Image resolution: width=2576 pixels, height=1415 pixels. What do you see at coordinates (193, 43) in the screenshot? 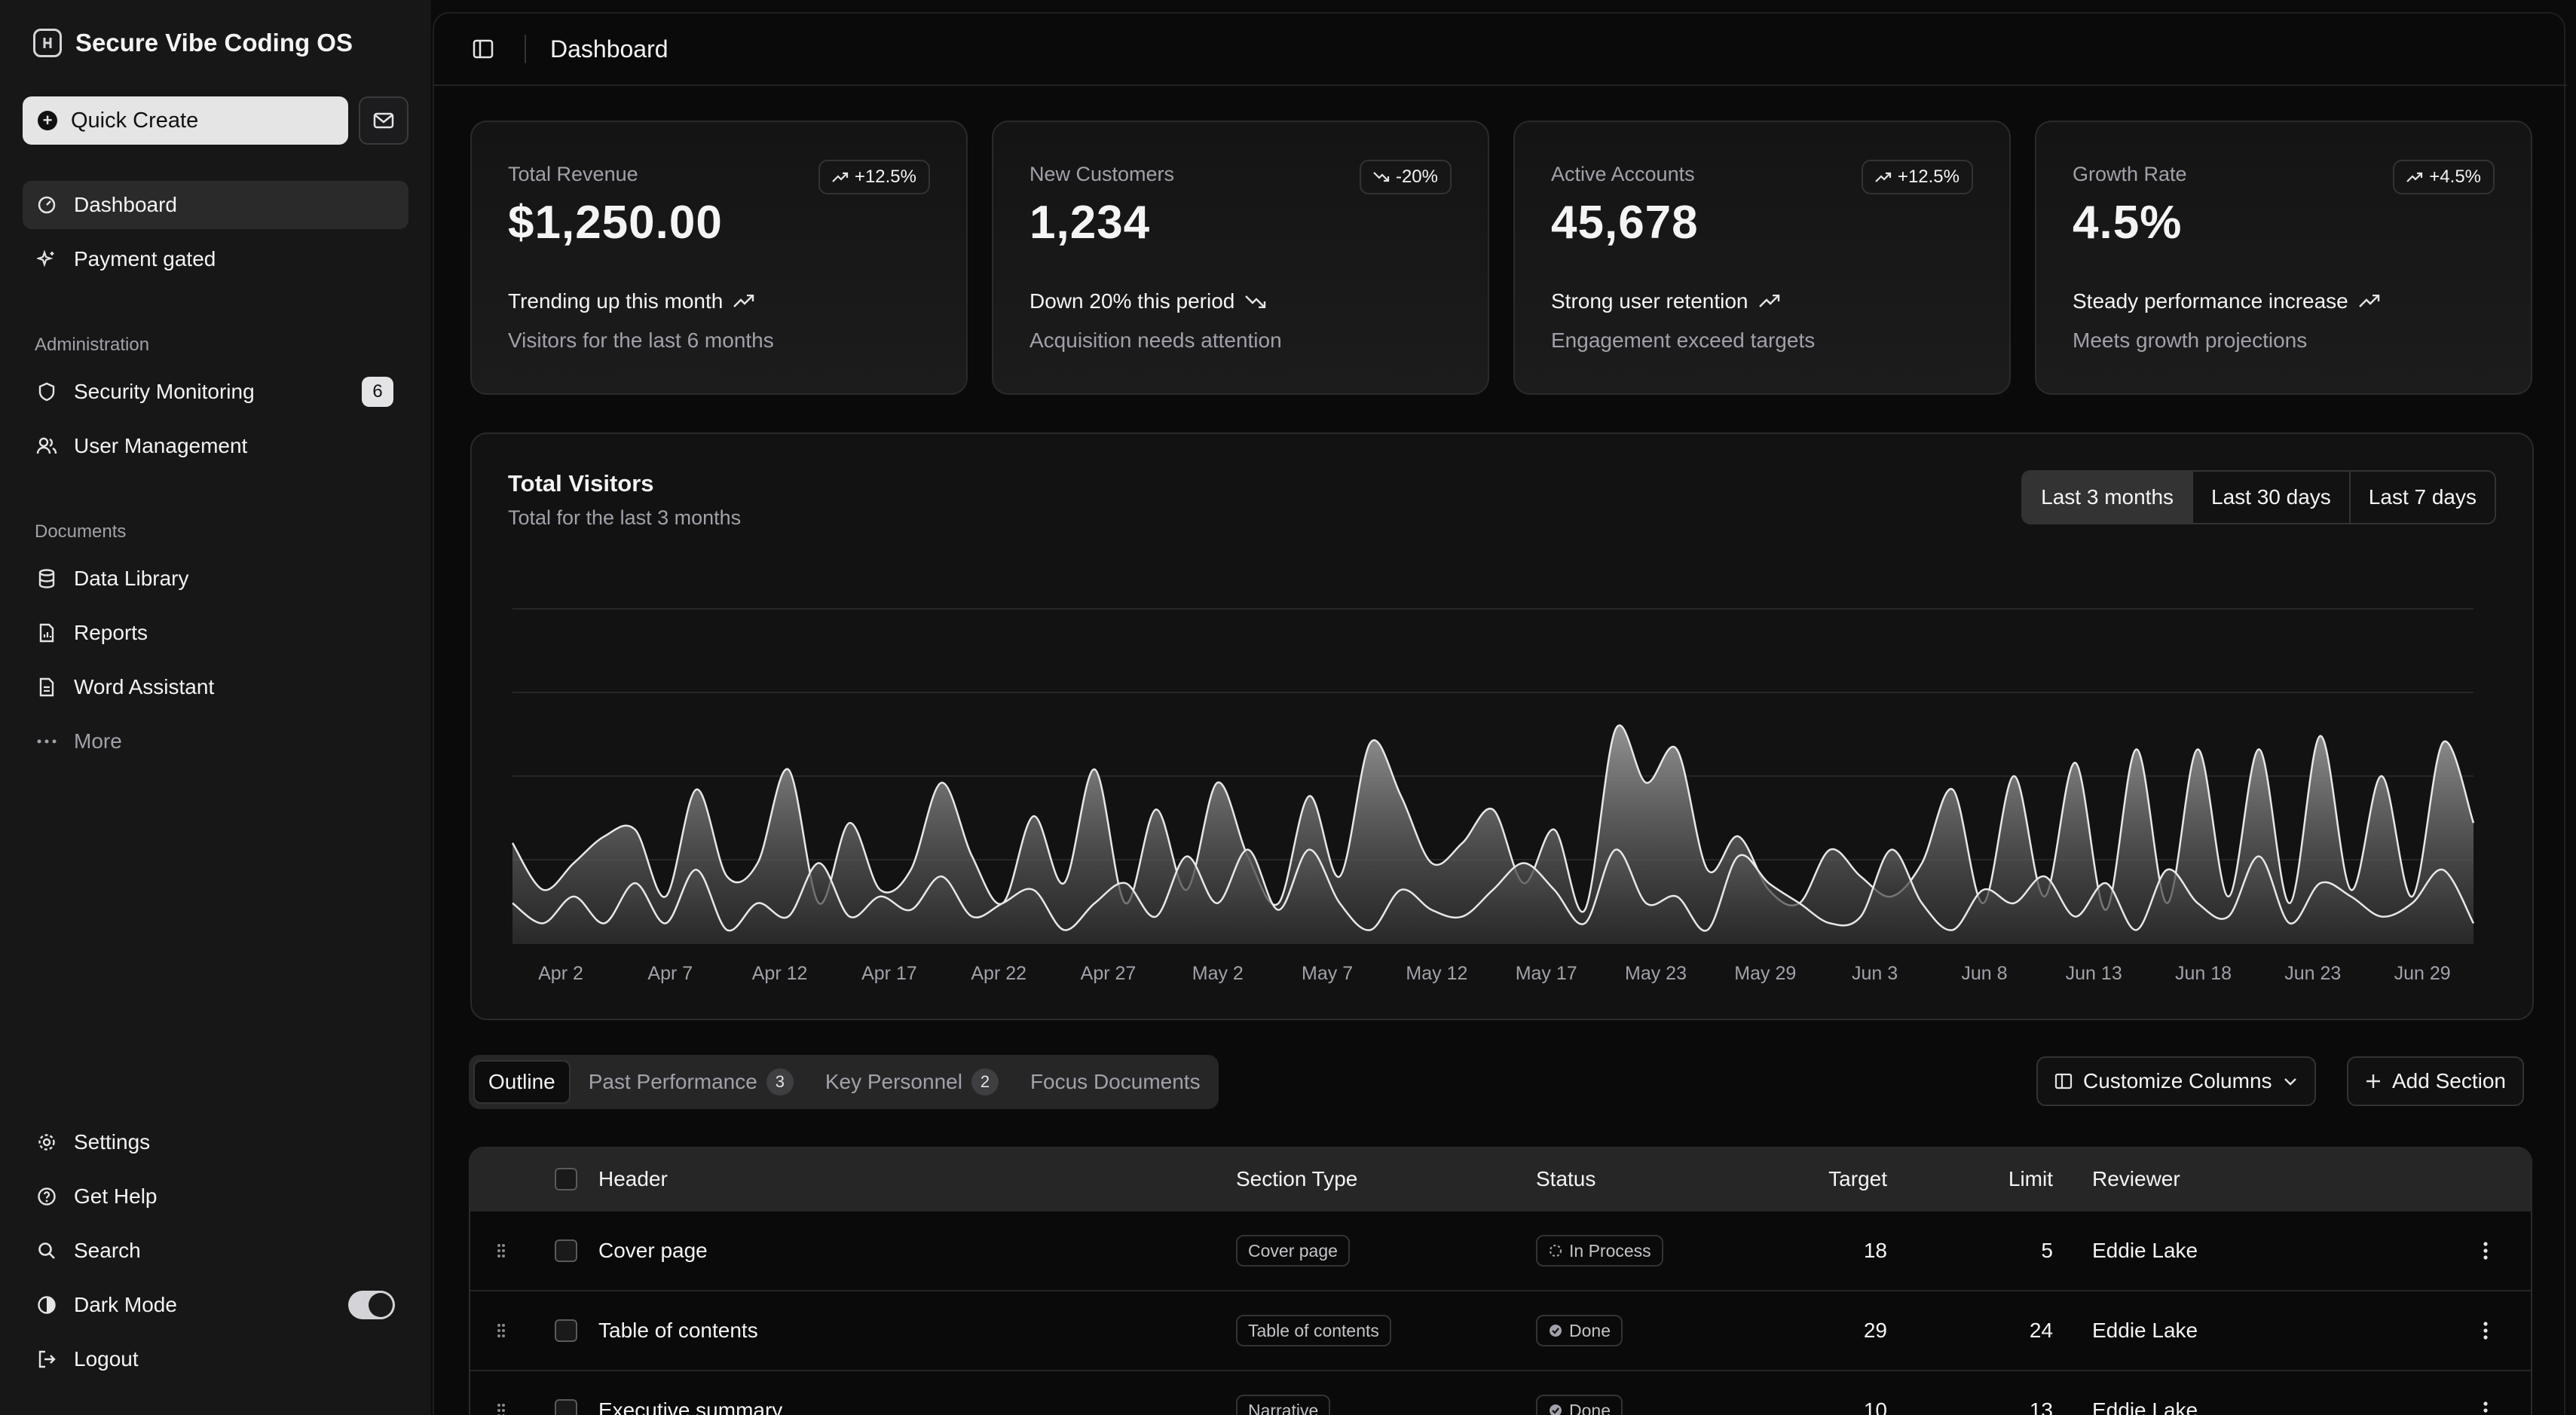
I see `brand: Secure Vibe Coding OS` at bounding box center [193, 43].